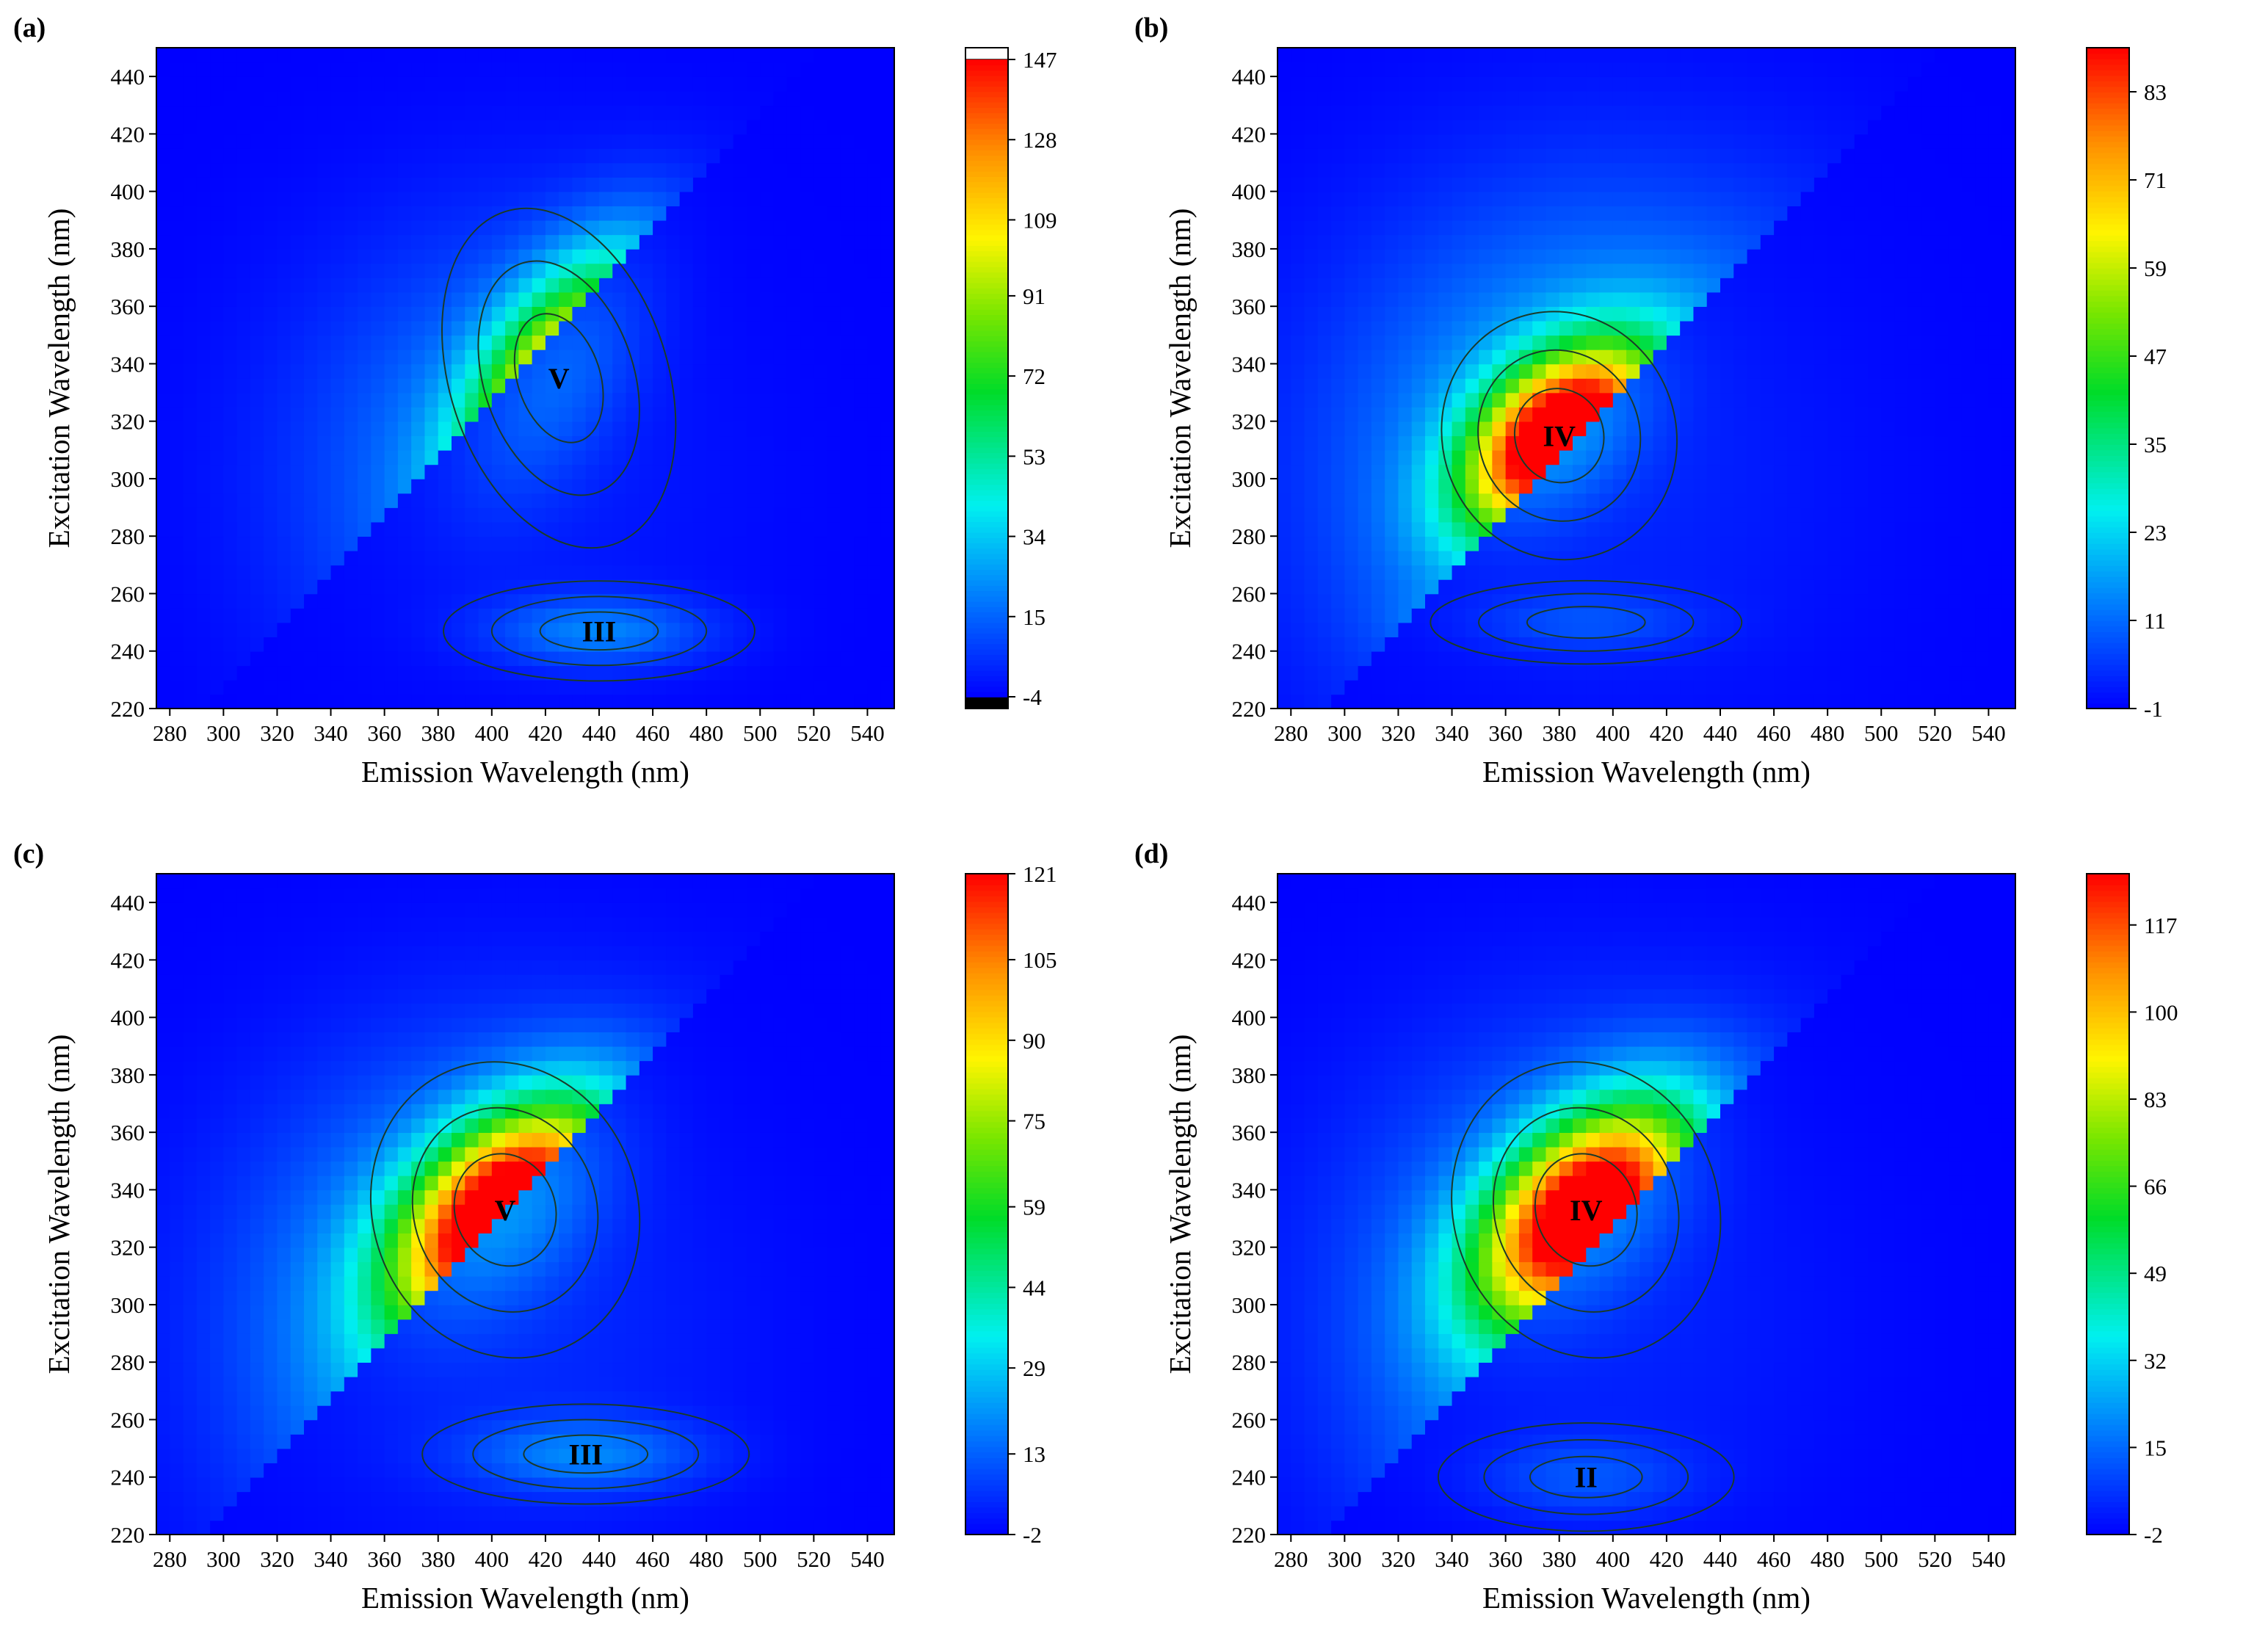  I want to click on y-tick-label: 220, so click(128, 709).